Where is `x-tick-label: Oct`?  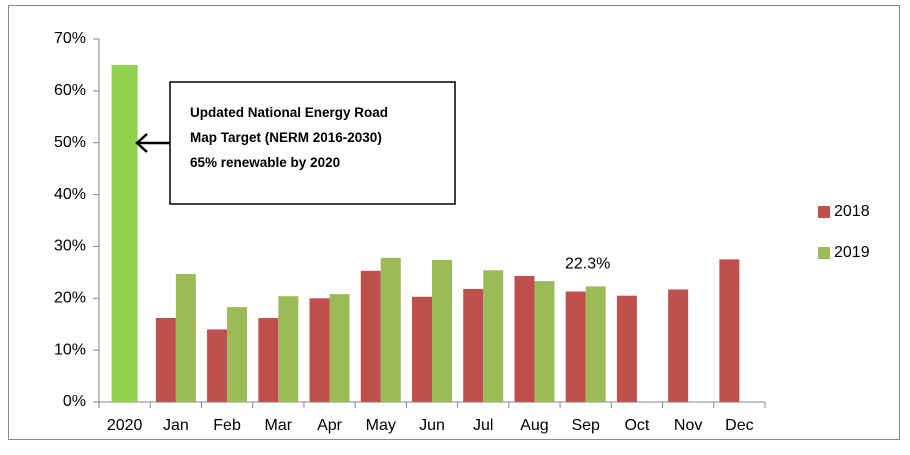
x-tick-label: Oct is located at coordinates (636, 425).